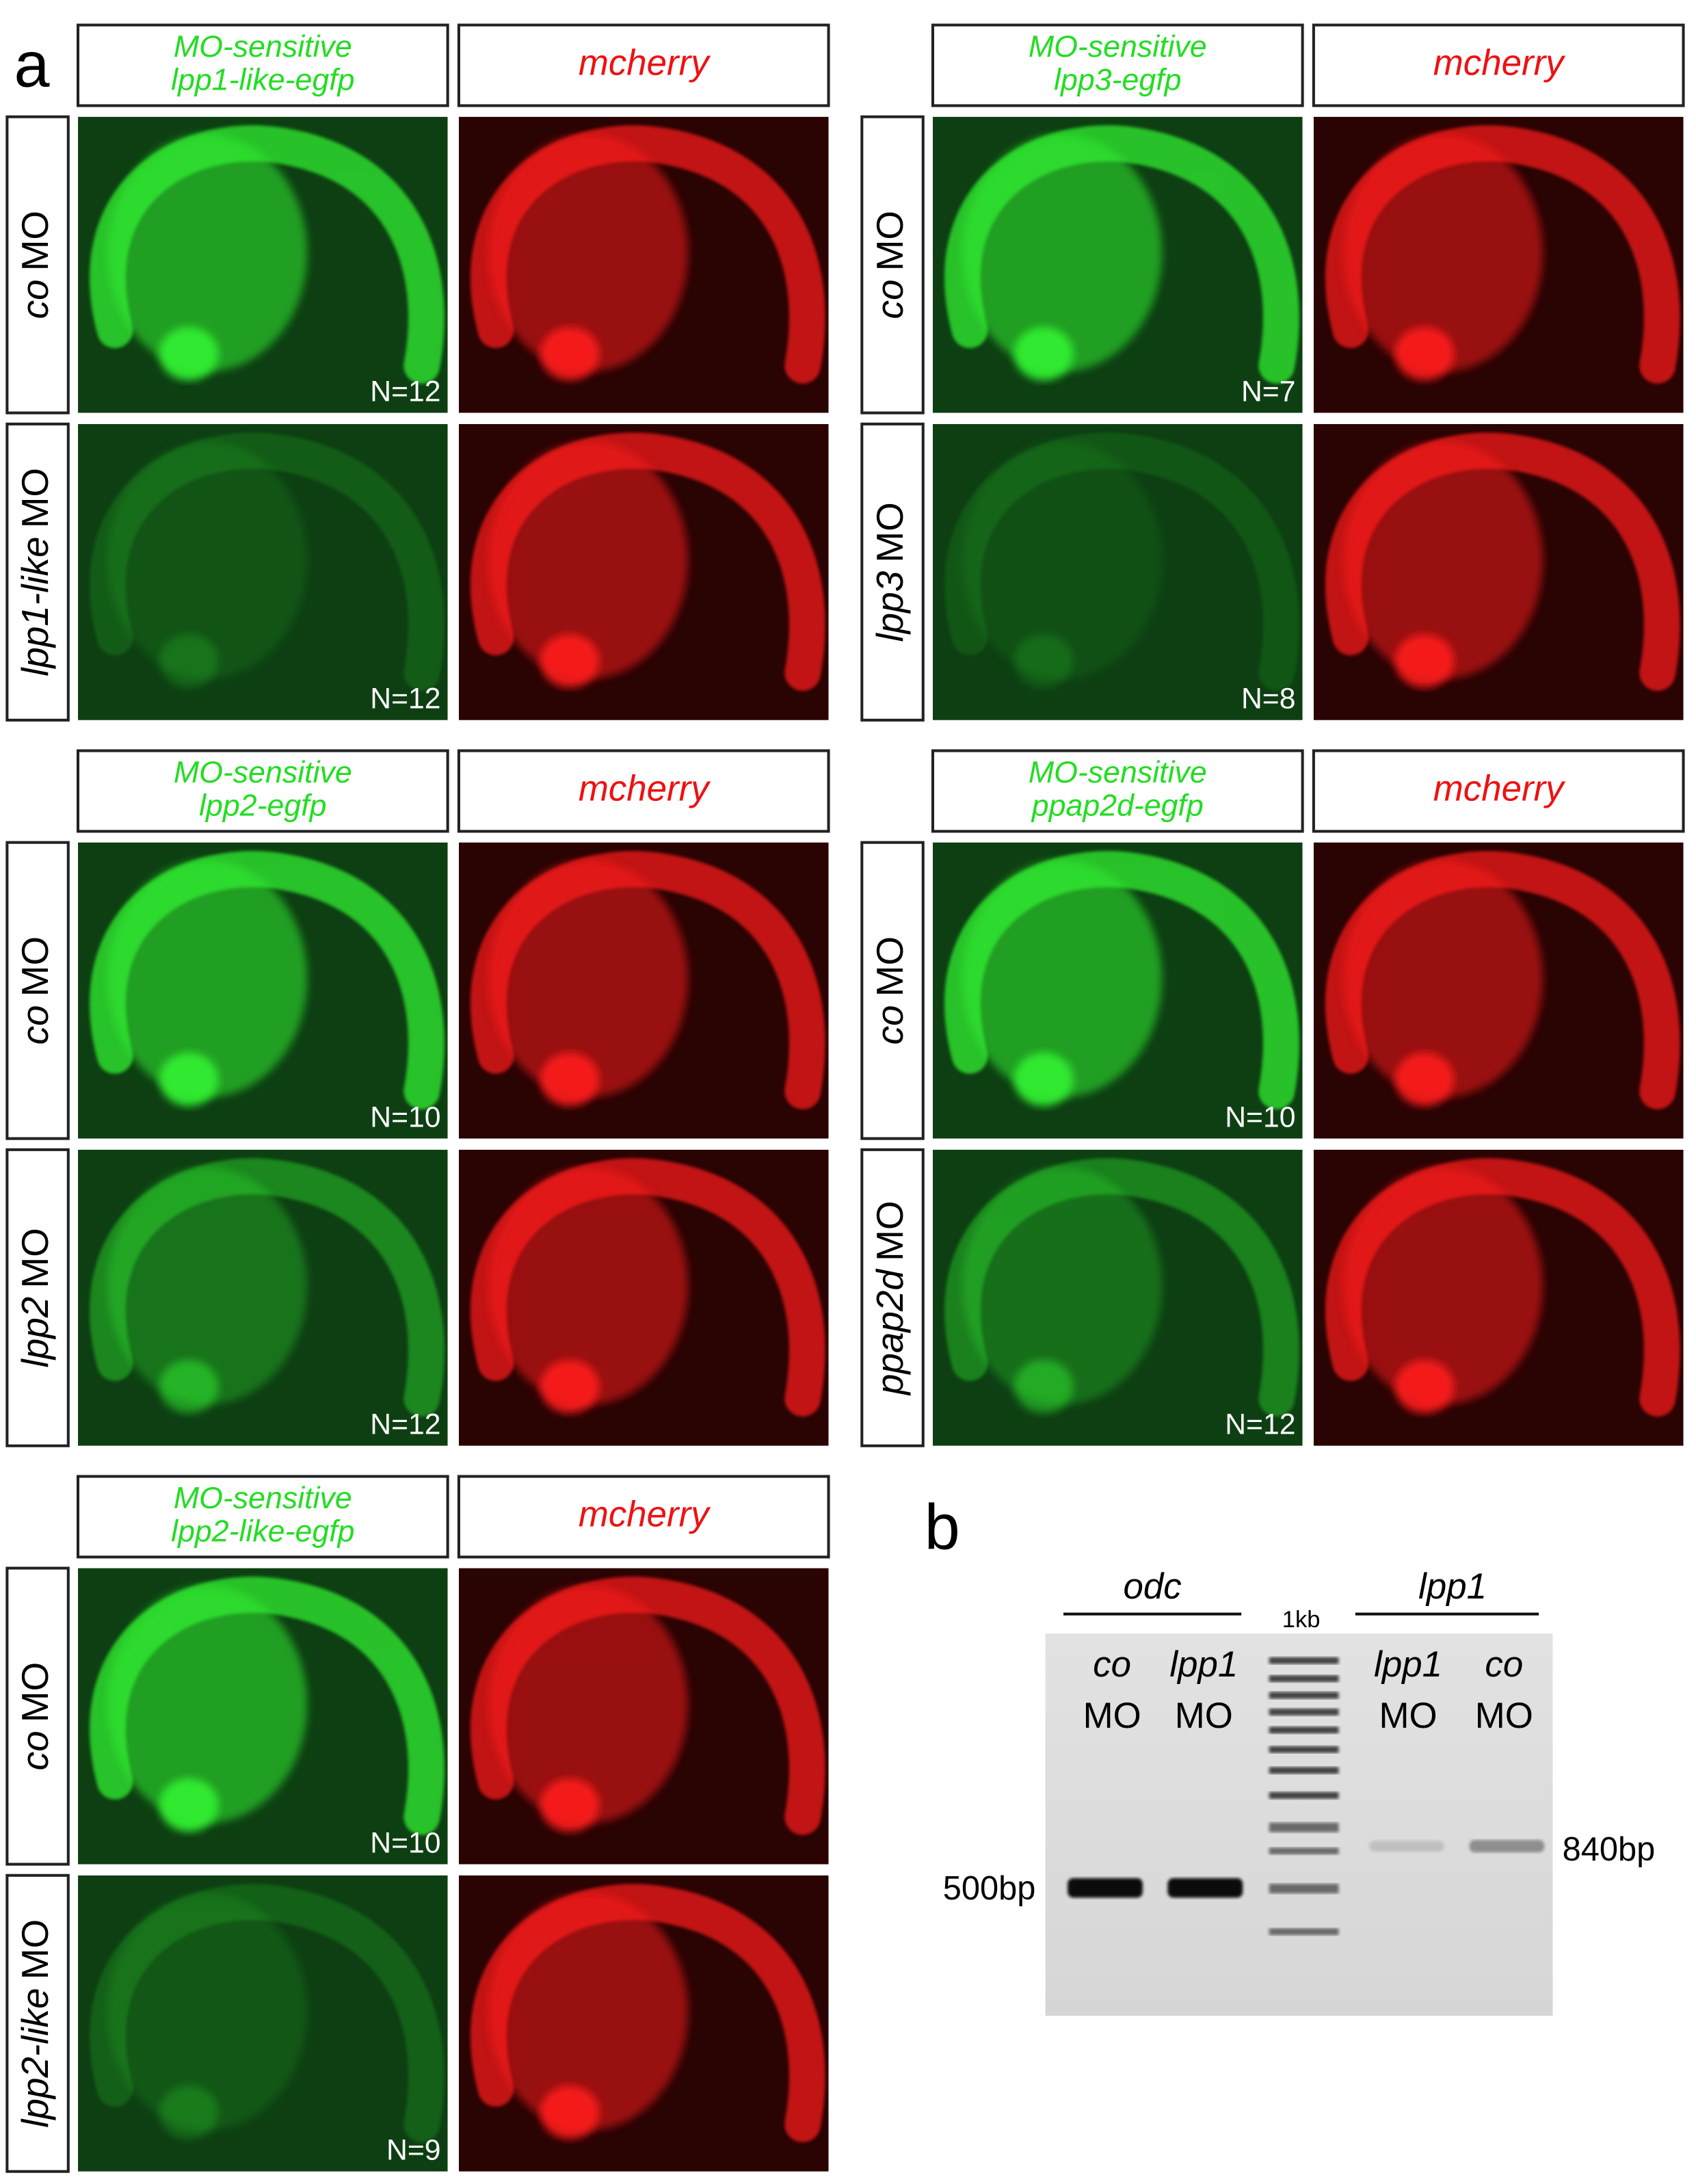 The image size is (1696, 2184). What do you see at coordinates (32, 64) in the screenshot?
I see `panel-label: a` at bounding box center [32, 64].